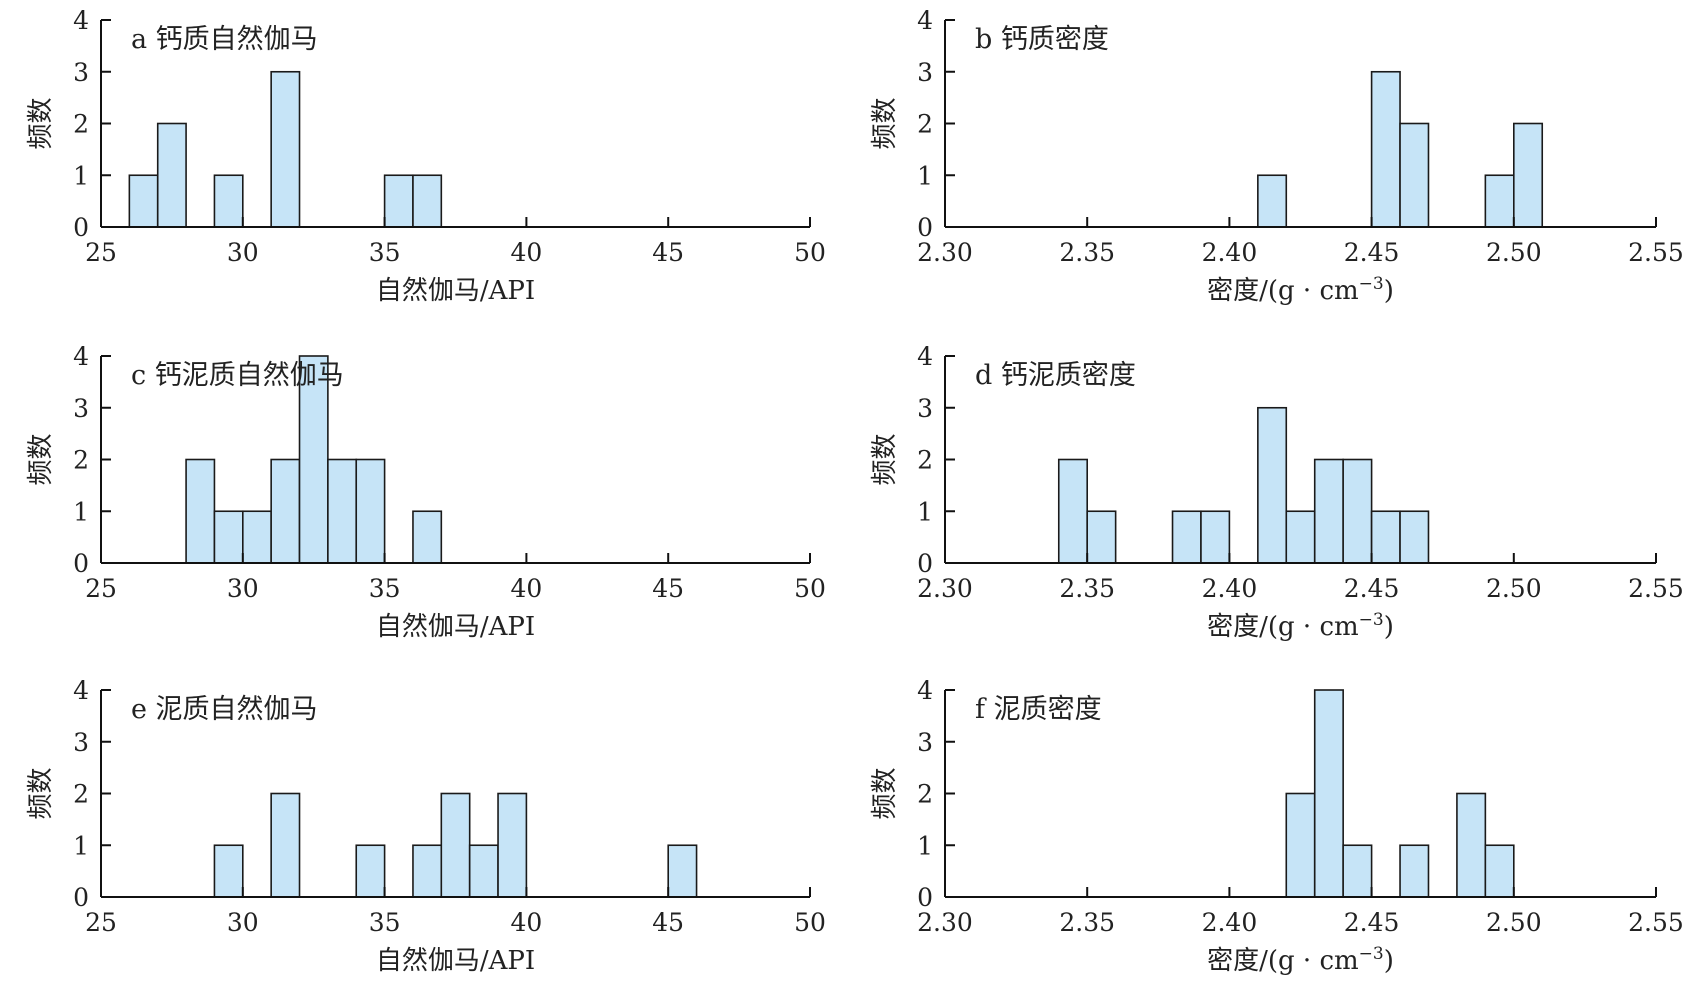 The image size is (1703, 996). What do you see at coordinates (1055, 375) in the screenshot?
I see `panel-title: d 钙泥质密度` at bounding box center [1055, 375].